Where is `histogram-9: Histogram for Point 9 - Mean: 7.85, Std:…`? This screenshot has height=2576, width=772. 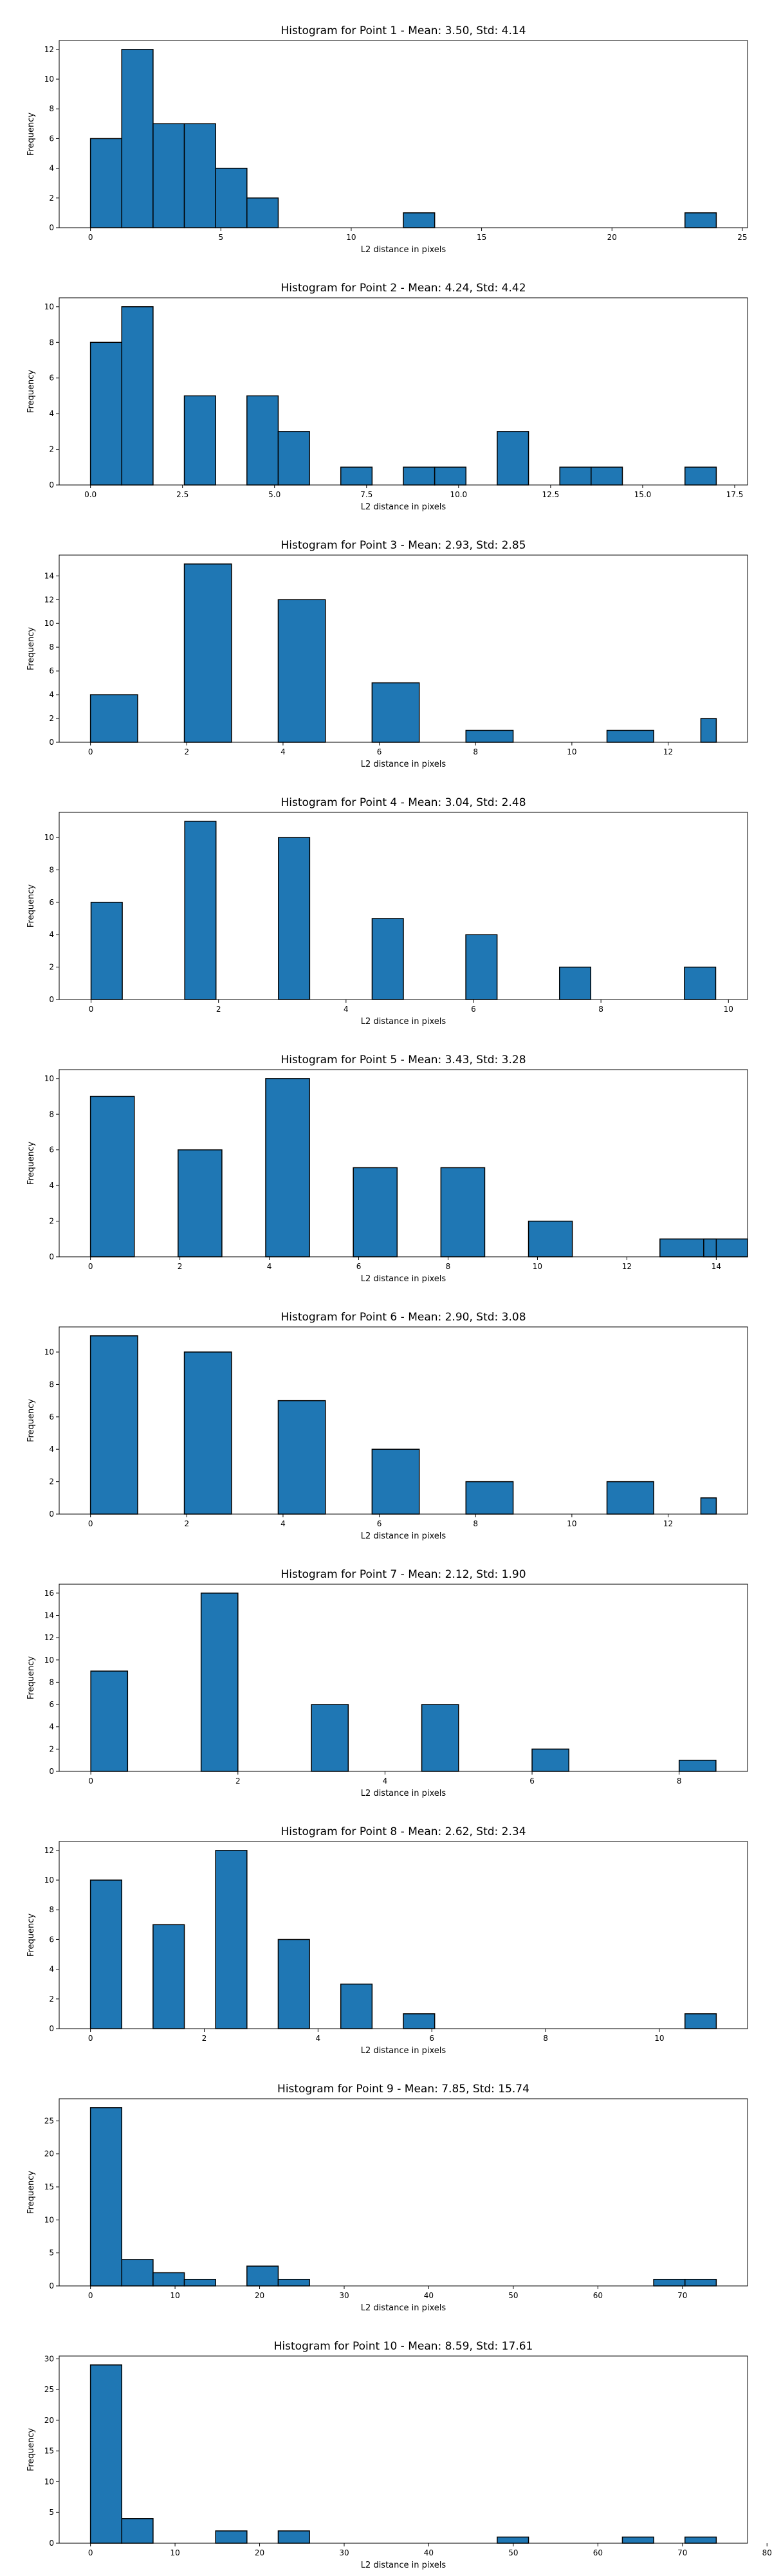 histogram-9: Histogram for Point 9 - Mean: 7.85, Std:… is located at coordinates (387, 2198).